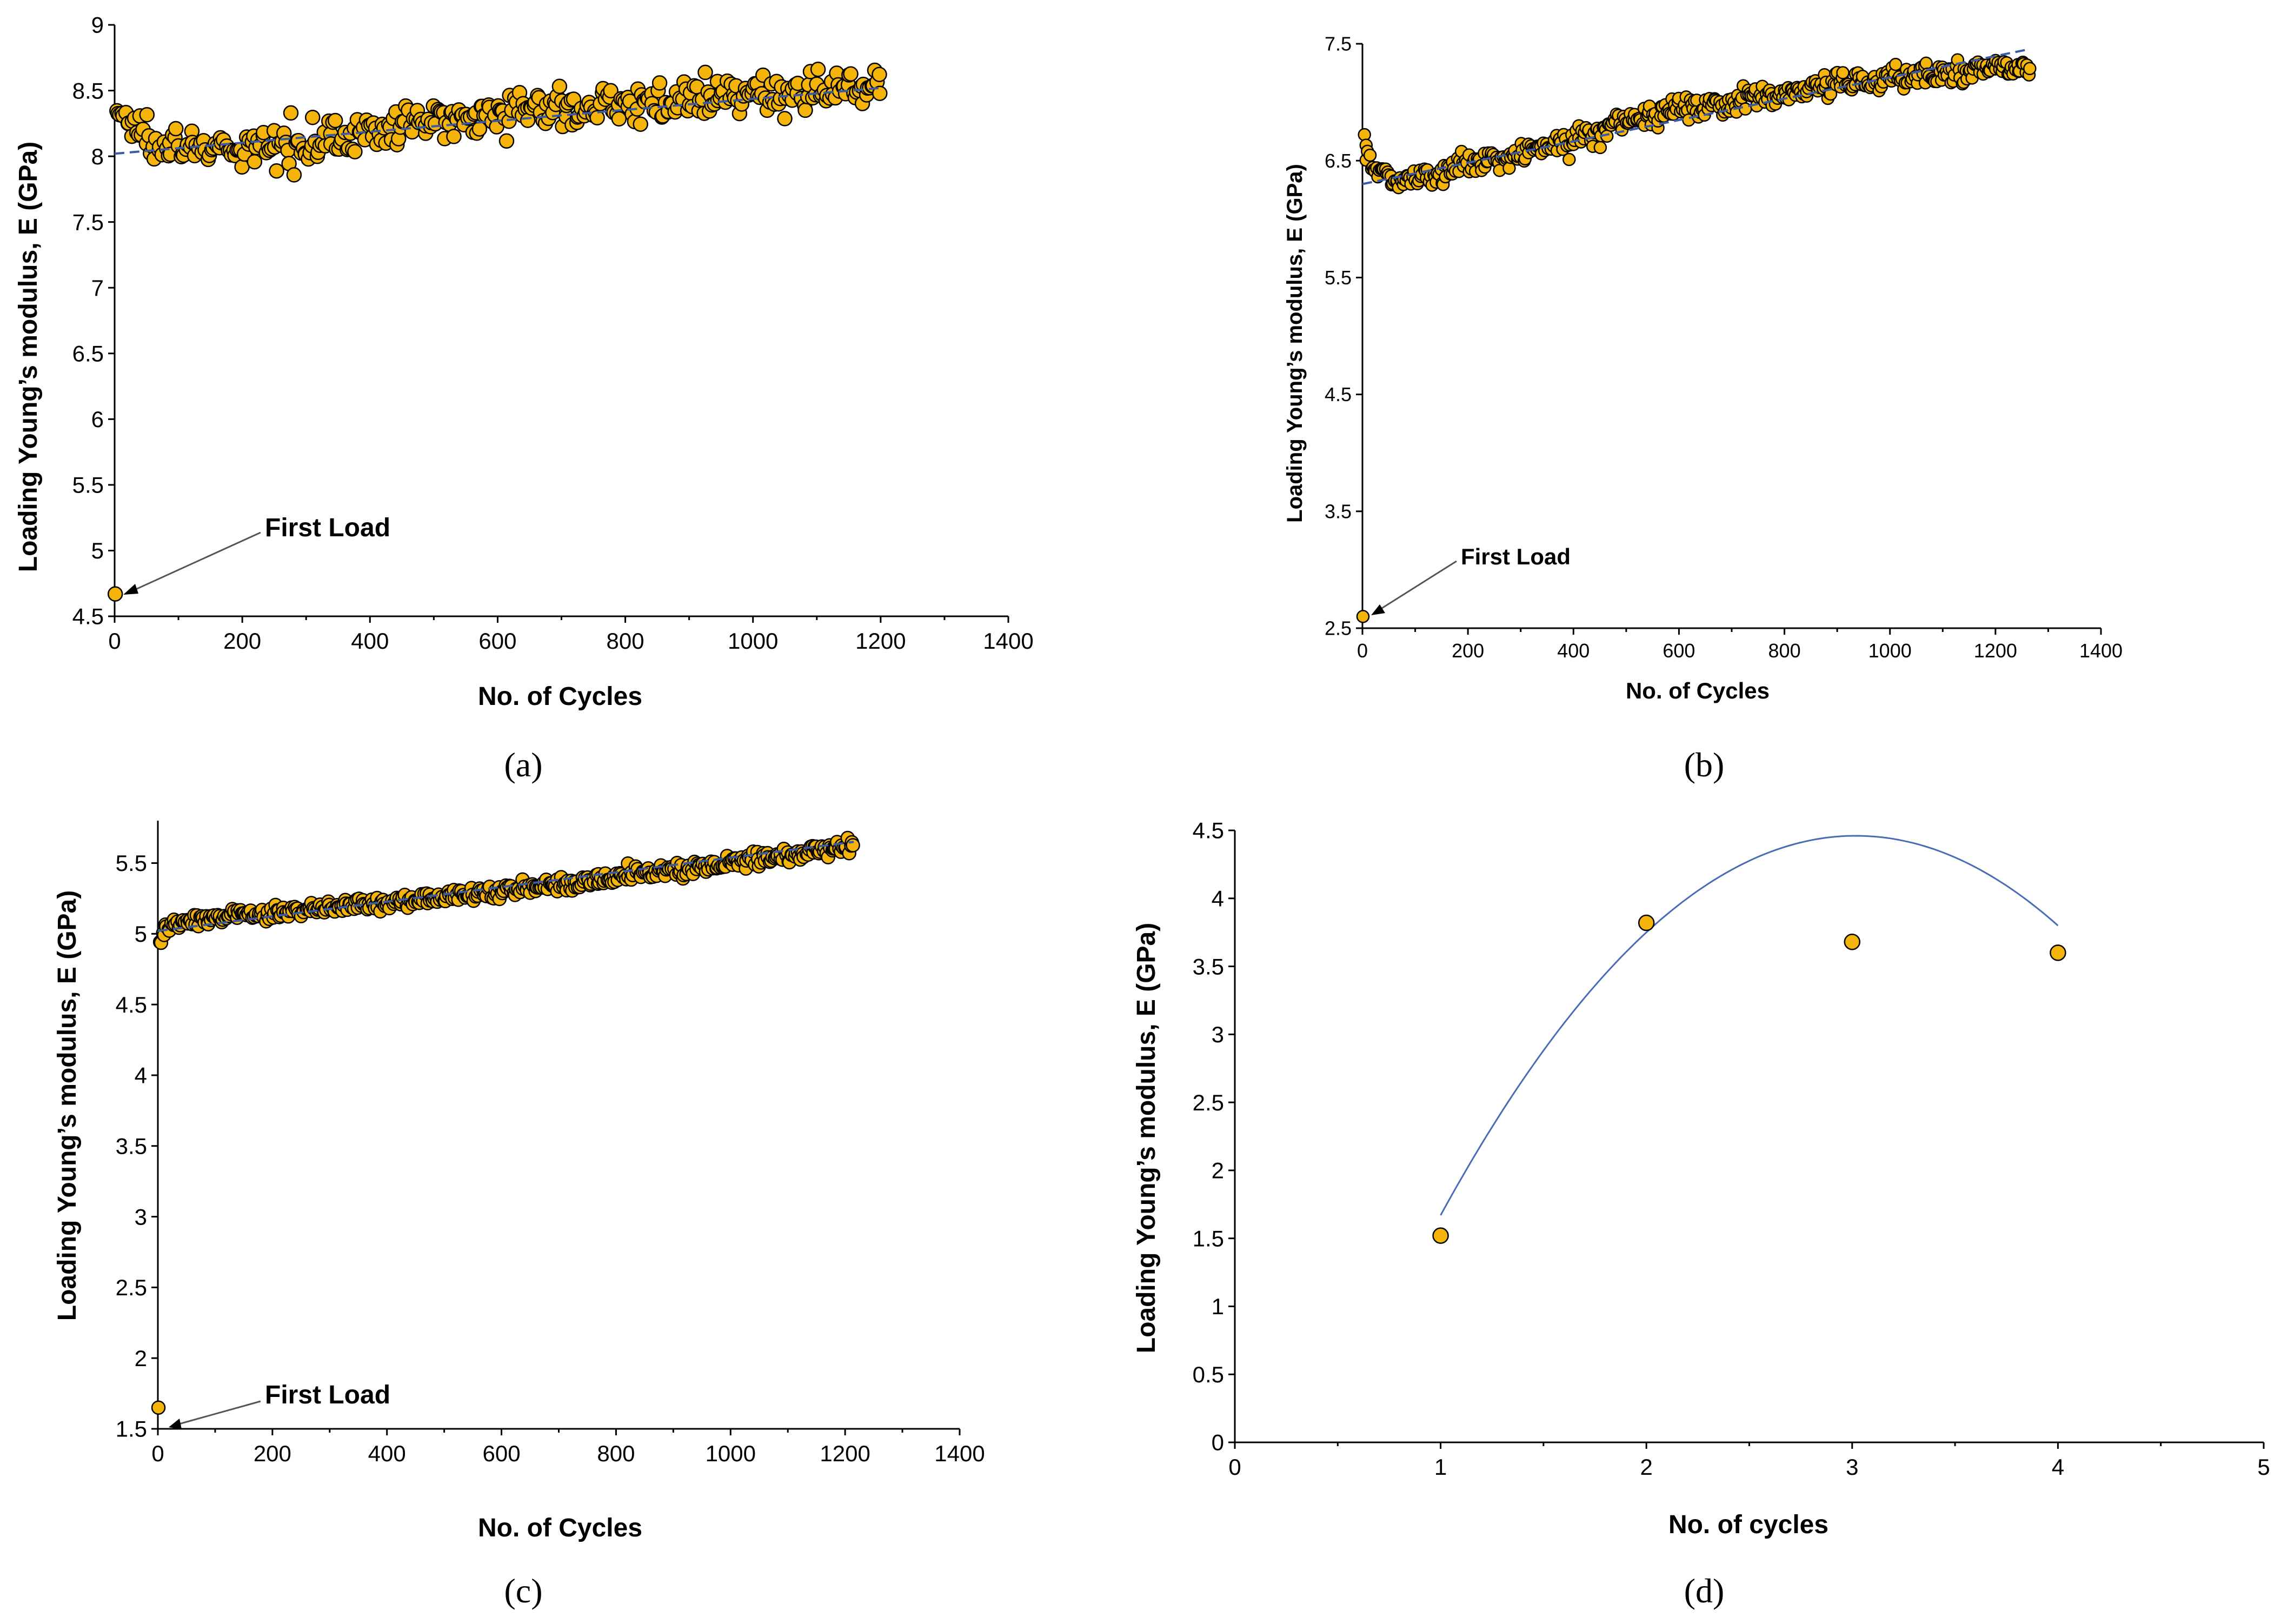  What do you see at coordinates (560, 1528) in the screenshot?
I see `x-axis-title-c: No. of Cycles` at bounding box center [560, 1528].